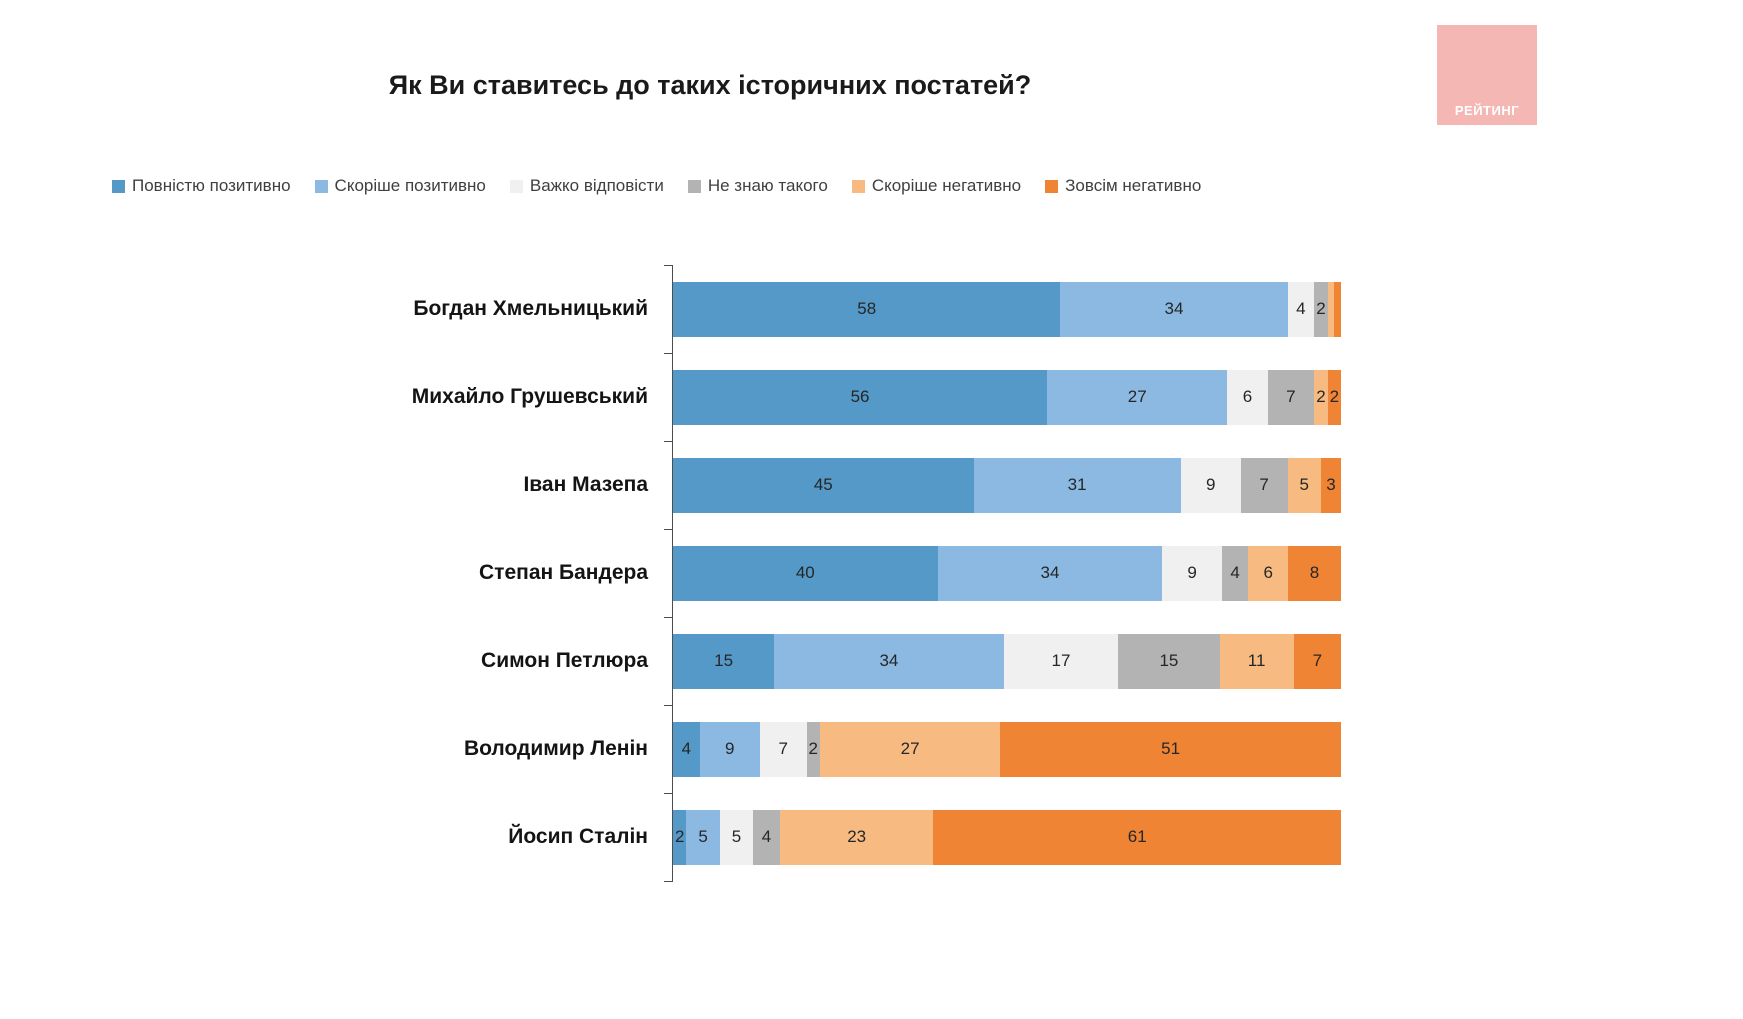 The width and height of the screenshot is (1743, 1019). I want to click on segment-value: 61, so click(1137, 836).